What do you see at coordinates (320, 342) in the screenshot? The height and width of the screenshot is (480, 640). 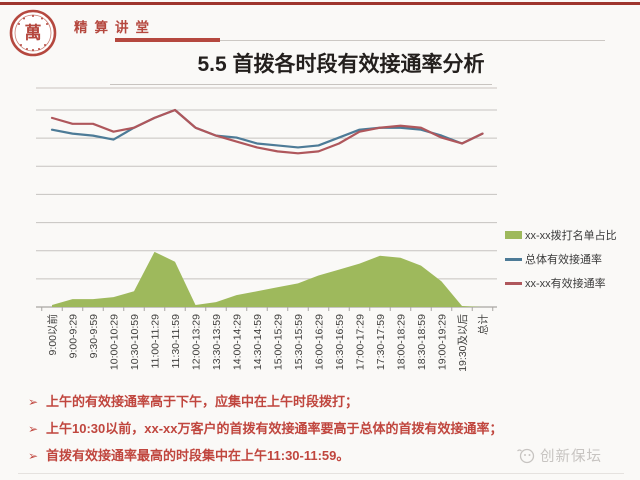 I see `x-axis-label: 16:00-16:29` at bounding box center [320, 342].